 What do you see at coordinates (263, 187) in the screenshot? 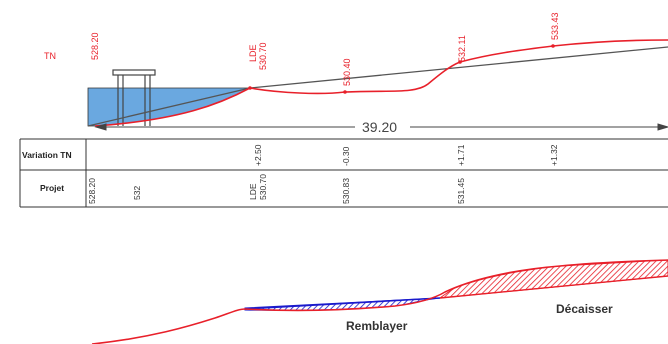
I see `projet-value: 530.70` at bounding box center [263, 187].